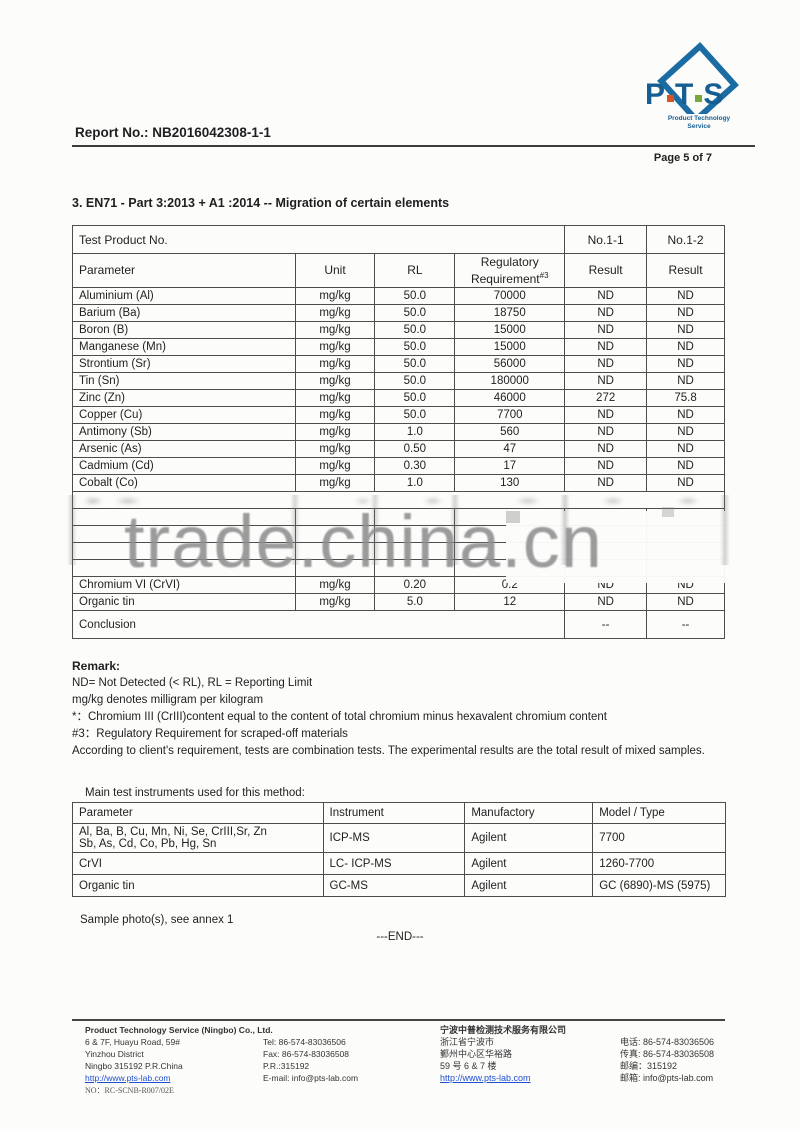 The height and width of the screenshot is (1131, 800). I want to click on contact-line: Fax: 86-574-83036508, so click(306, 1054).